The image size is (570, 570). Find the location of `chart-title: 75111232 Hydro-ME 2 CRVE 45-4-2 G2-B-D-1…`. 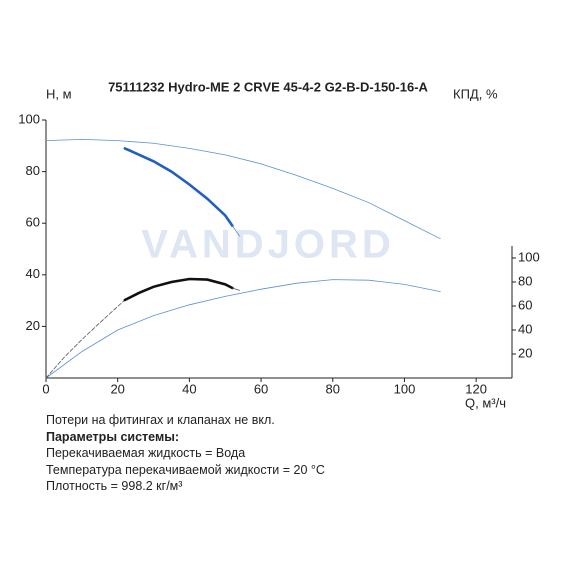

chart-title: 75111232 Hydro-ME 2 CRVE 45-4-2 G2-B-D-1… is located at coordinates (268, 86).